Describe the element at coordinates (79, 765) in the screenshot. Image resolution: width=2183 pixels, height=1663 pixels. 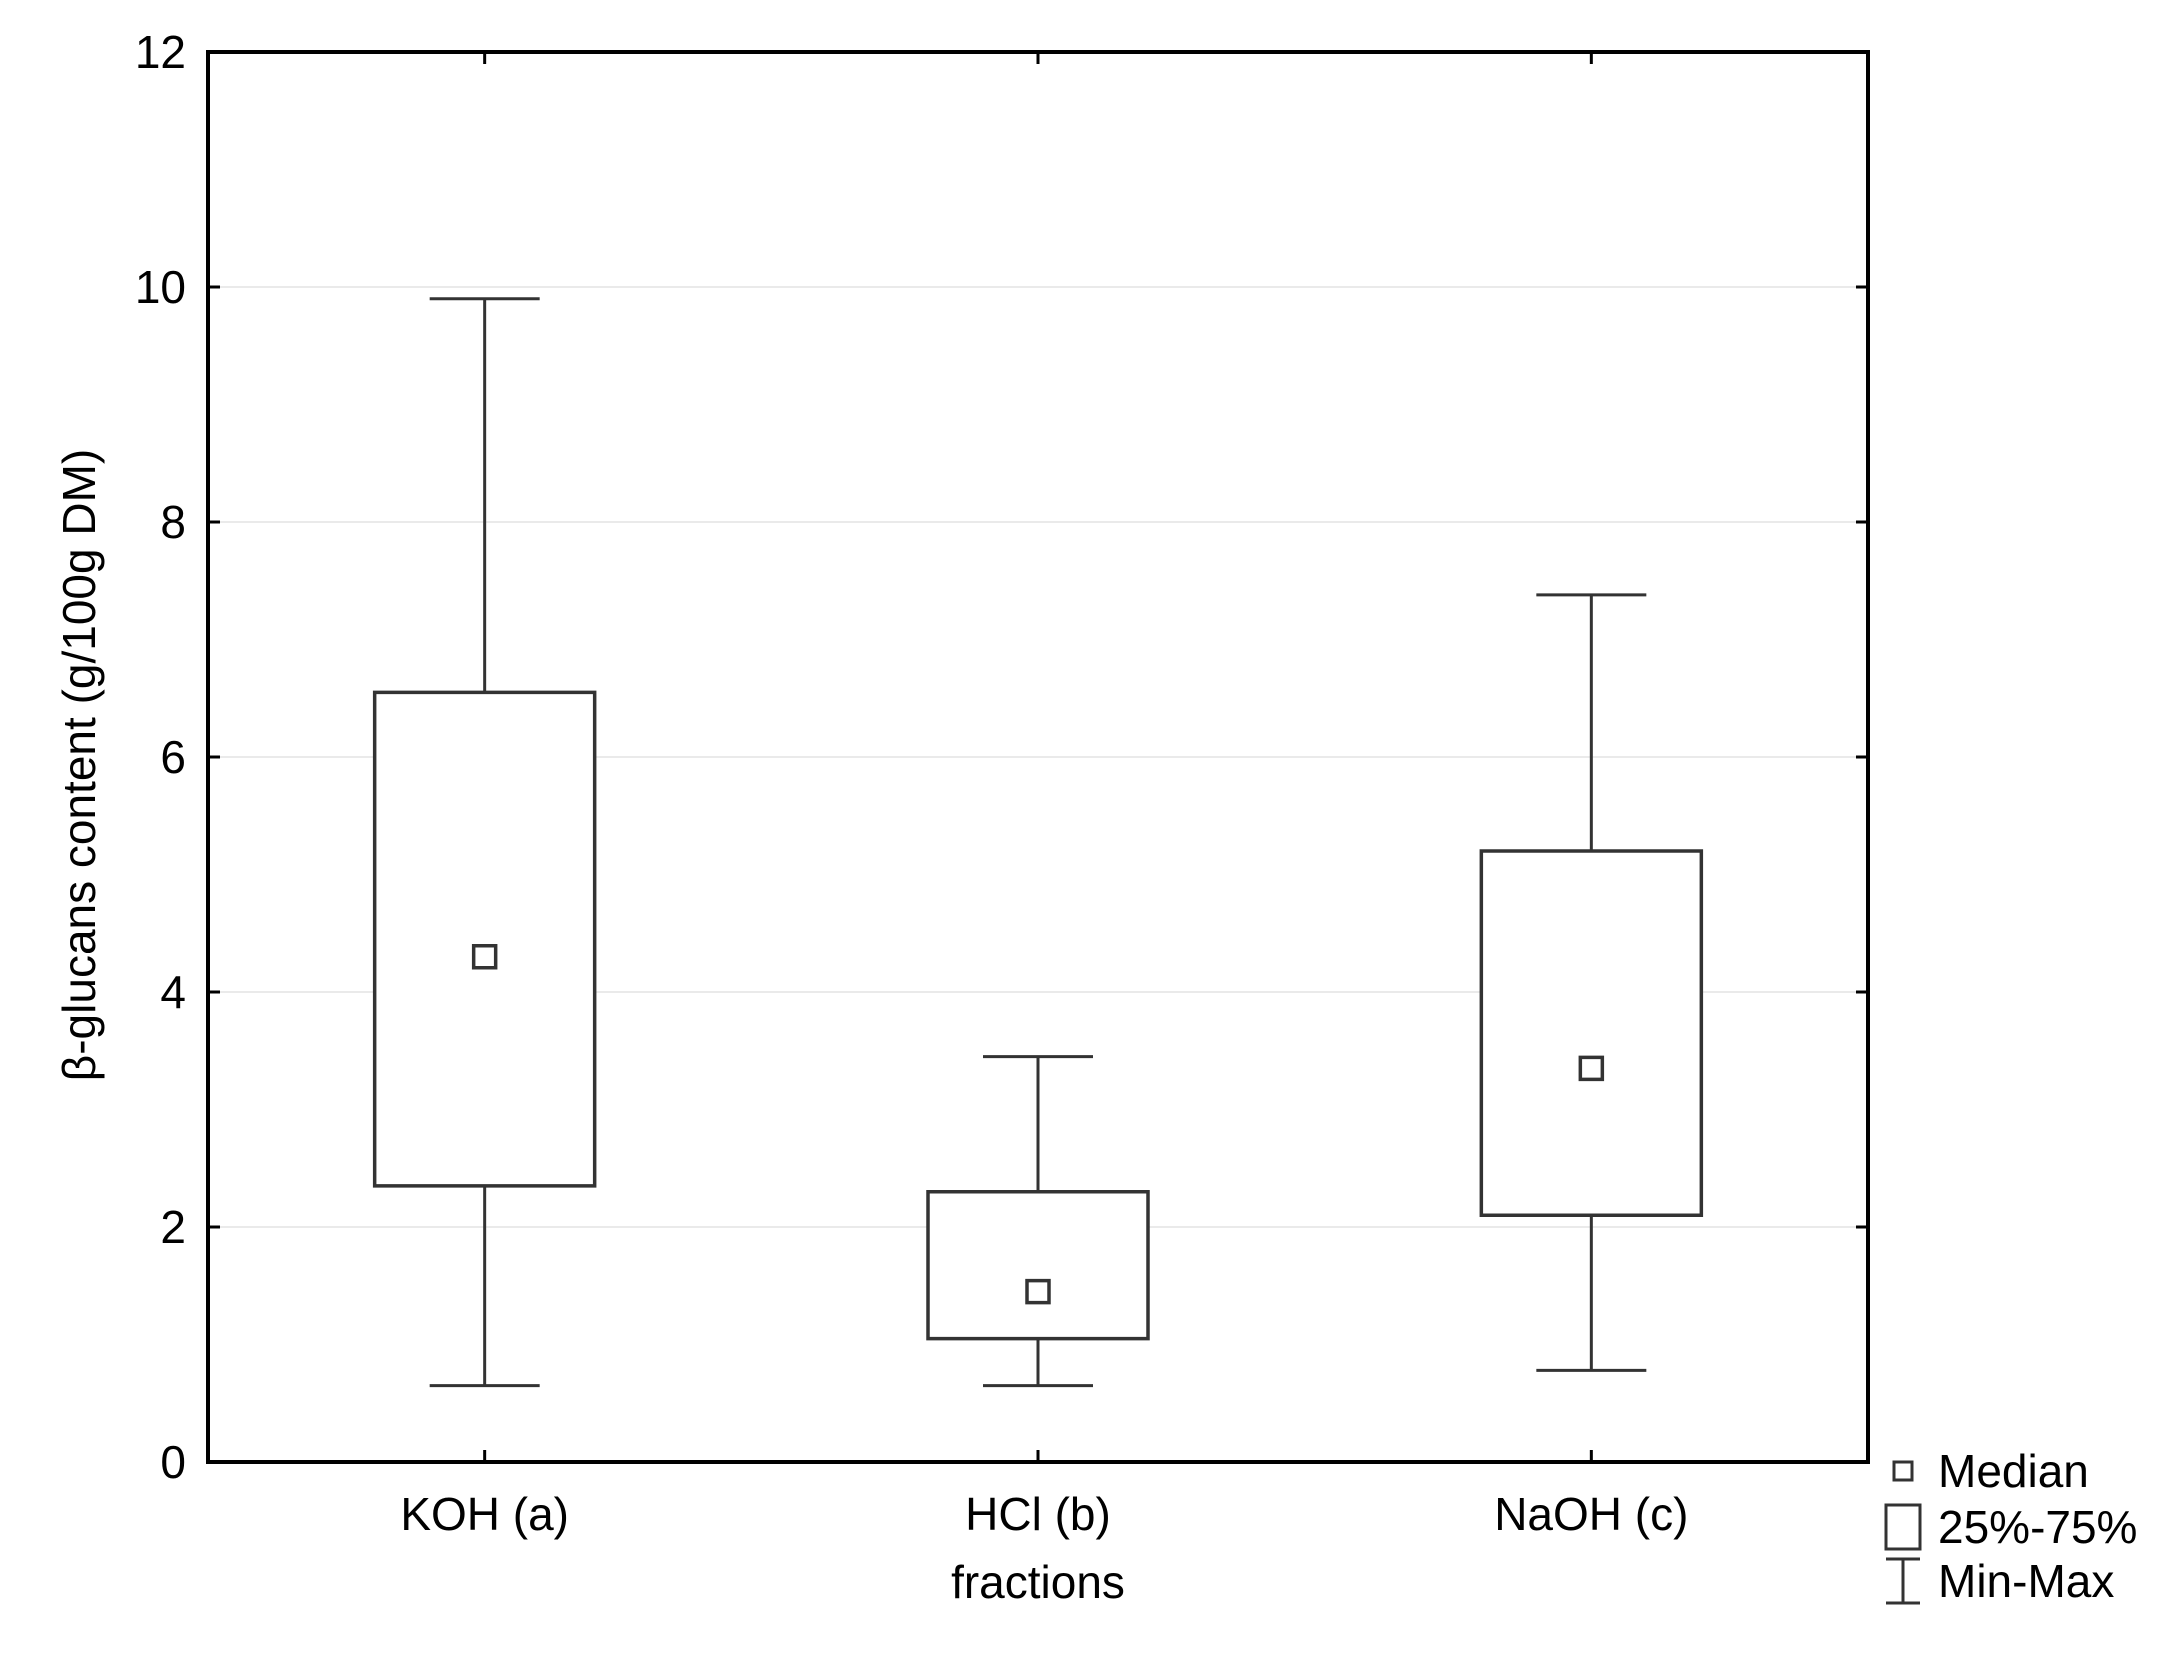
I see `y-axis-title: β-glucans content (g/100g DM)` at that location.